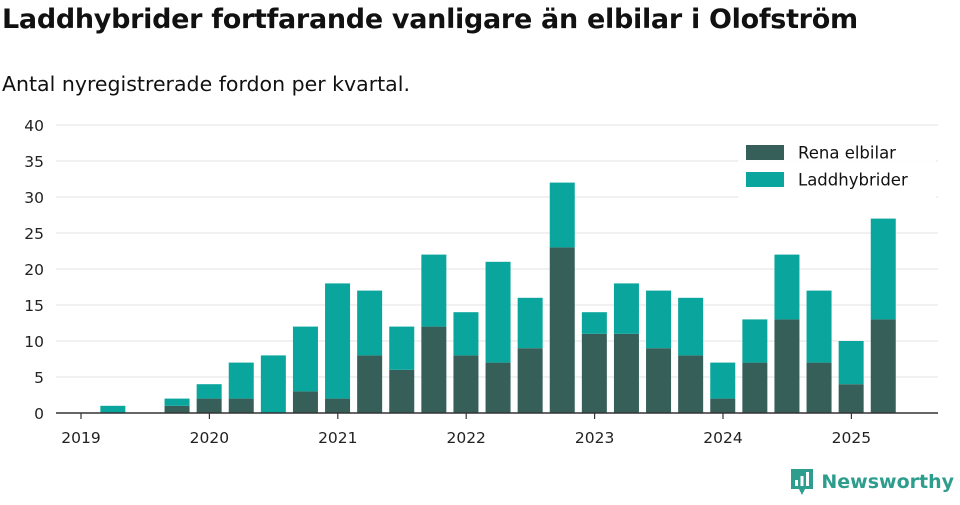 The height and width of the screenshot is (505, 960). Describe the element at coordinates (337, 438) in the screenshot. I see `x-tick-label: 2021` at that location.